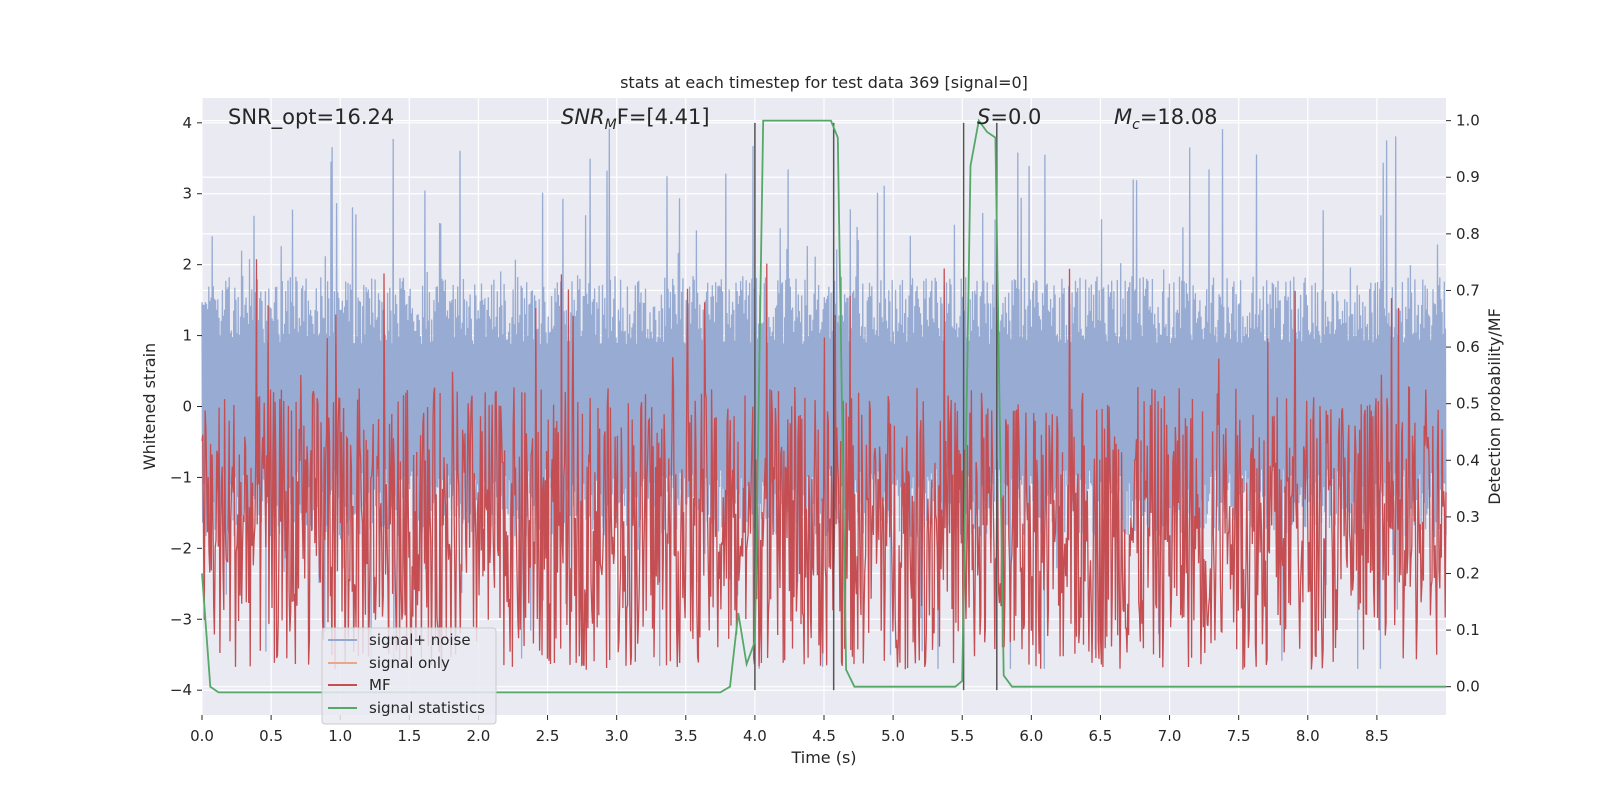 This screenshot has height=800, width=1600. I want to click on legend-box, so click(409, 676).